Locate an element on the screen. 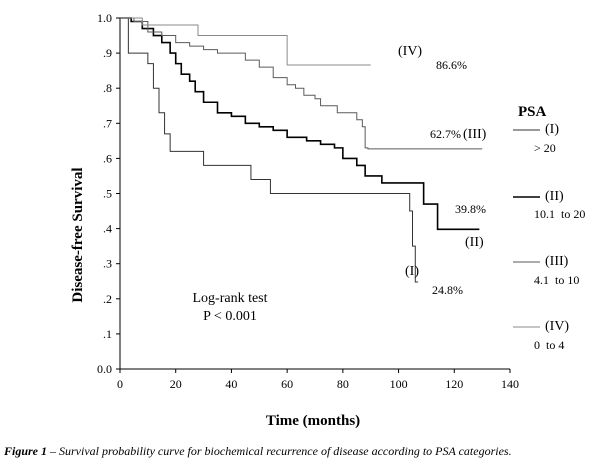 The width and height of the screenshot is (610, 465). x-tick-label: 100 is located at coordinates (399, 384).